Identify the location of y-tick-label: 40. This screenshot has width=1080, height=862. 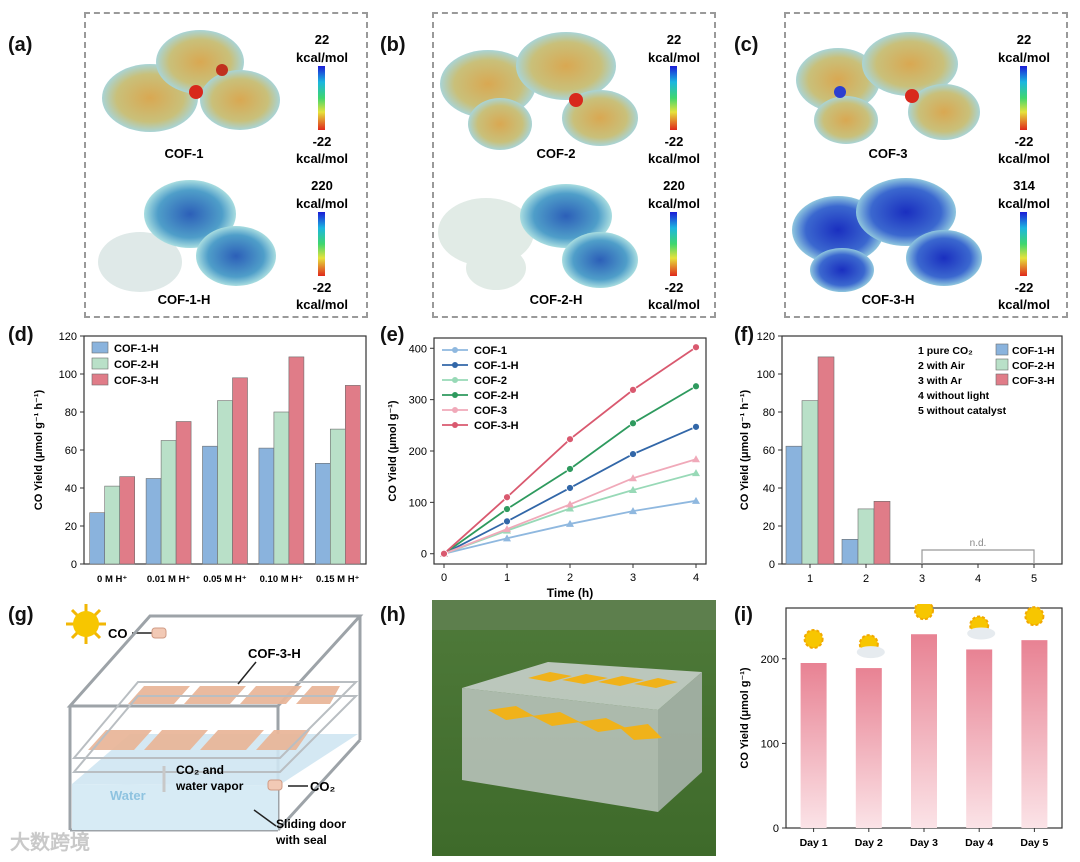
(769, 489).